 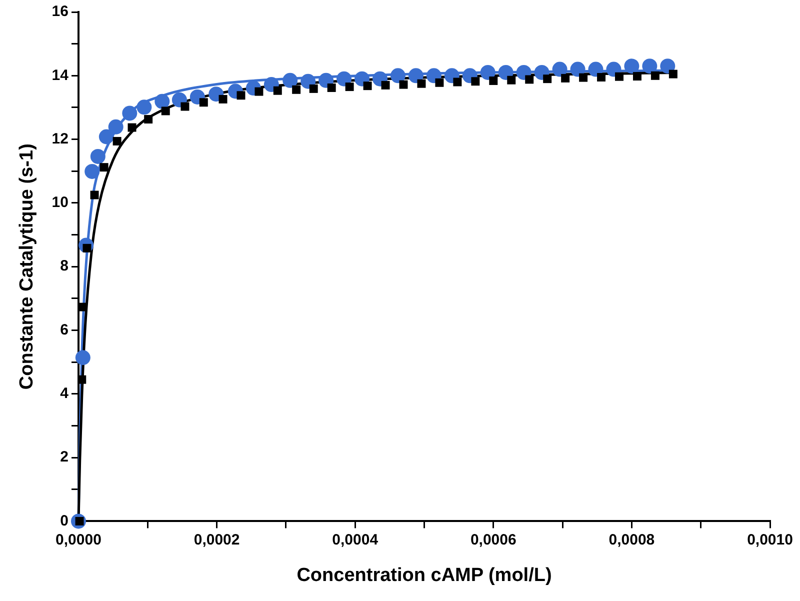 What do you see at coordinates (27, 267) in the screenshot?
I see `y-axis-title: Constante Catalytique (s-1)` at bounding box center [27, 267].